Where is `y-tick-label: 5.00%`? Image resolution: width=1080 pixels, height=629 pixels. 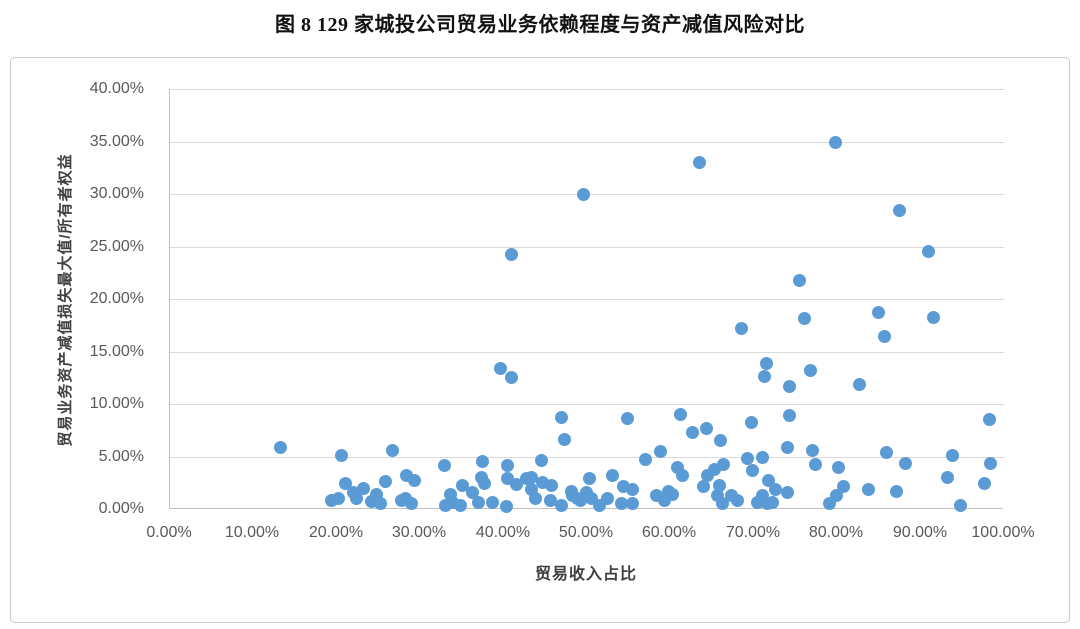
y-tick-label: 5.00% is located at coordinates (121, 456).